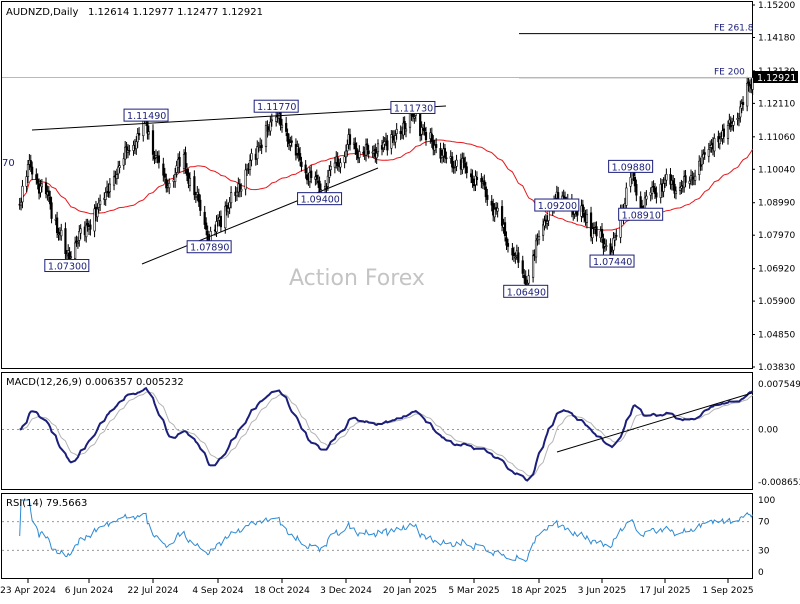 This screenshot has height=604, width=800. Describe the element at coordinates (320, 199) in the screenshot. I see `price-label: 1.09400` at that location.